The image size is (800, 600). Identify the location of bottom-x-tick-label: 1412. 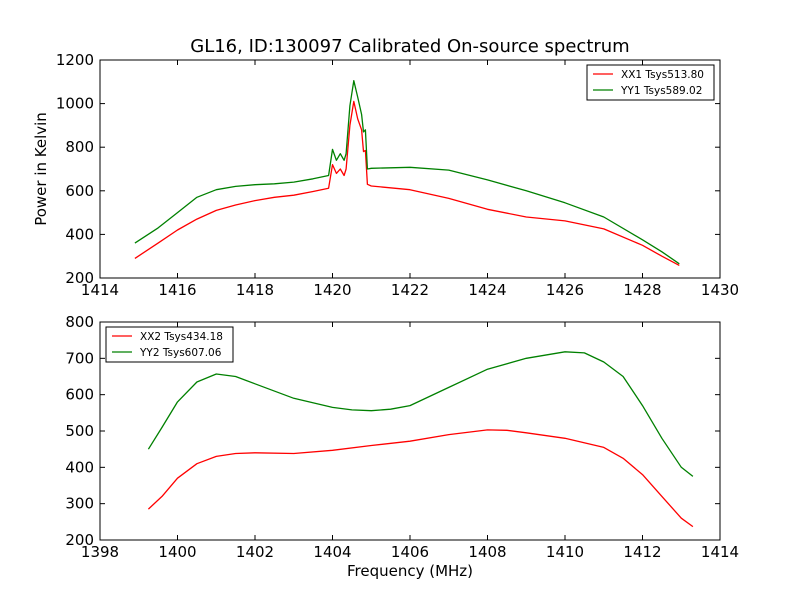
(642, 552).